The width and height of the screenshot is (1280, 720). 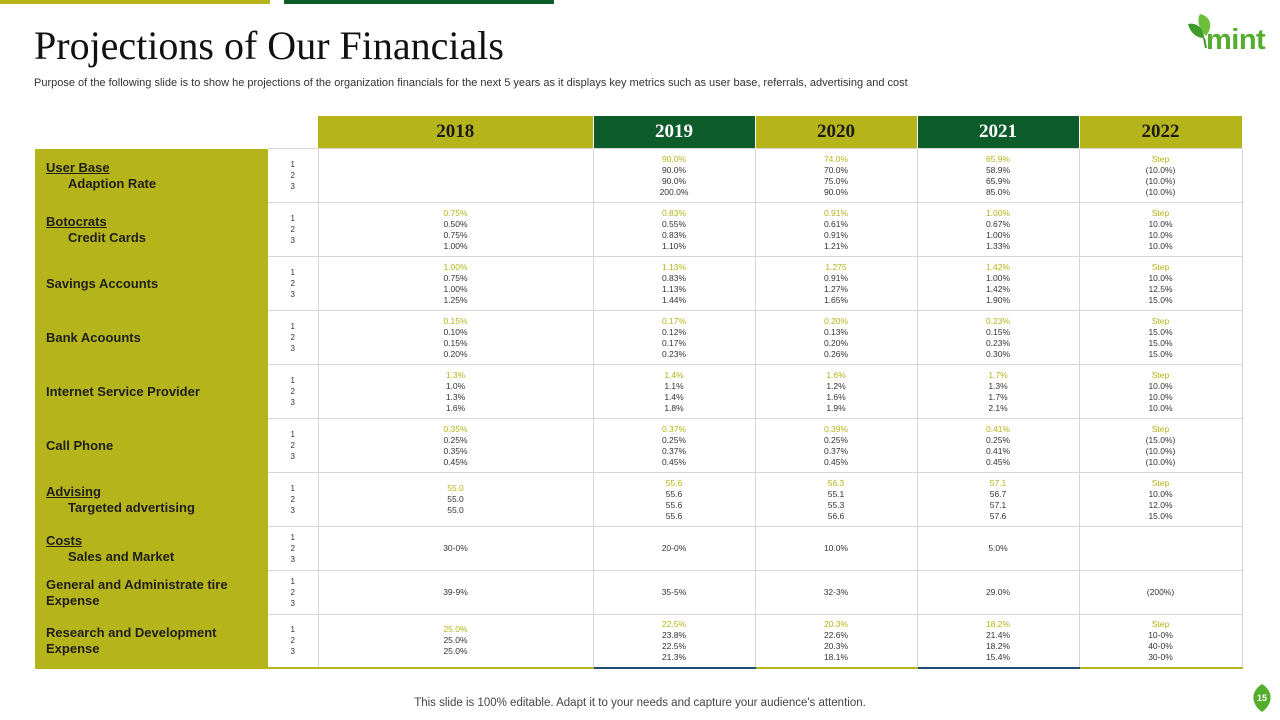 I want to click on value-line: 5.0%, so click(x=998, y=548).